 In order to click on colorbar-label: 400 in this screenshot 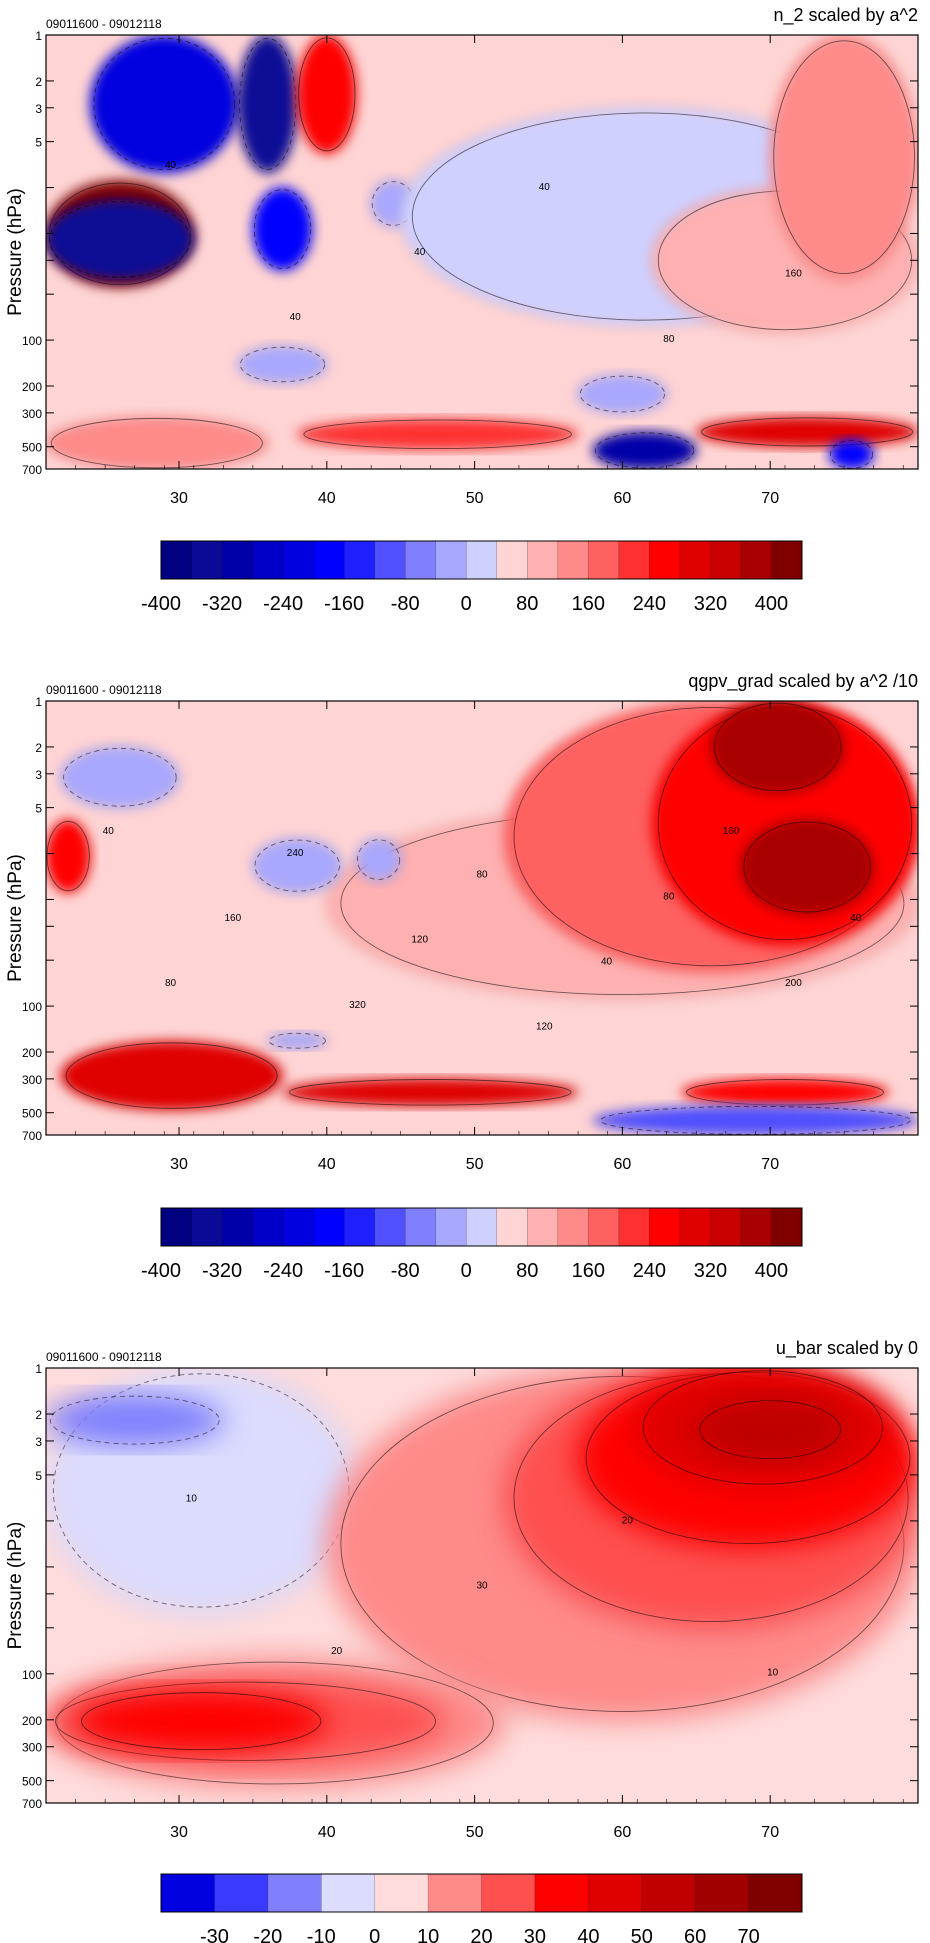, I will do `click(771, 1271)`.